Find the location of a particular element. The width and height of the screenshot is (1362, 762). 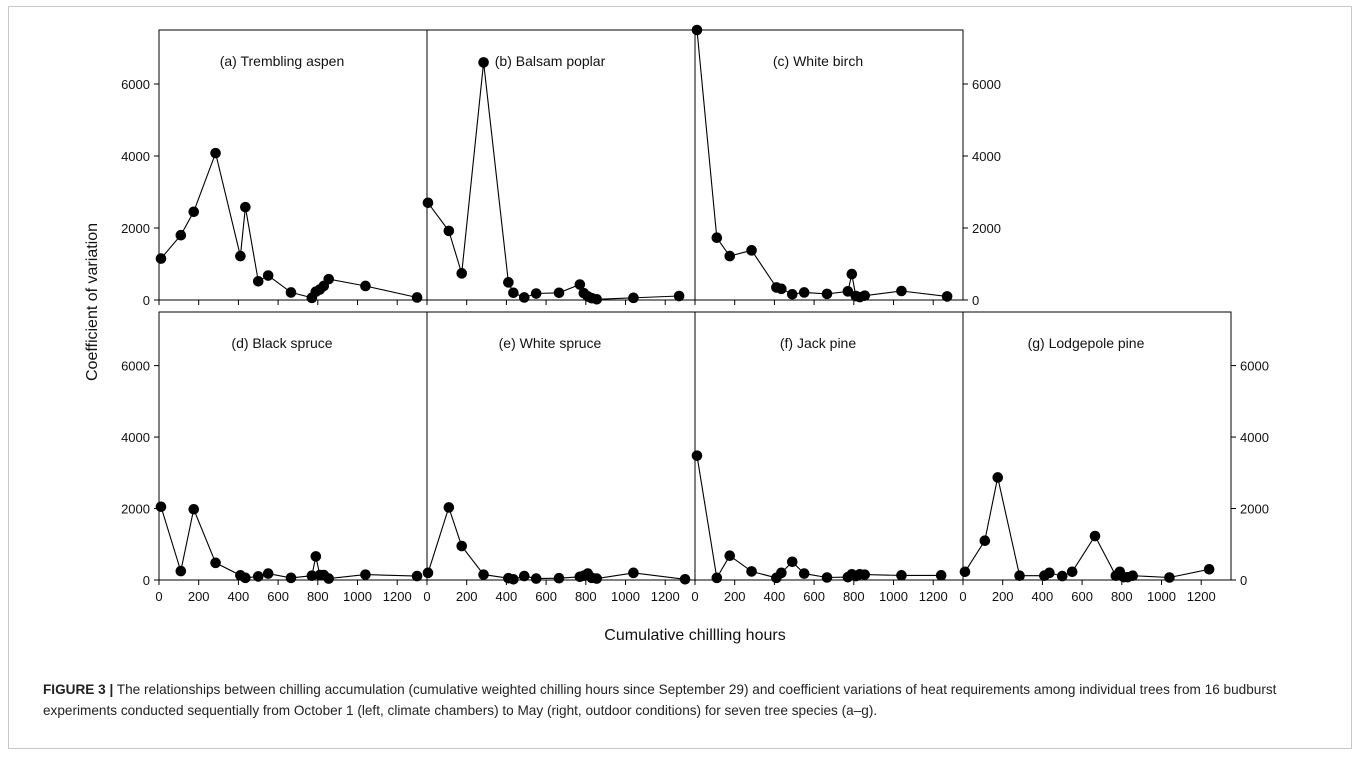

x-tick-label: 400 is located at coordinates (775, 596).